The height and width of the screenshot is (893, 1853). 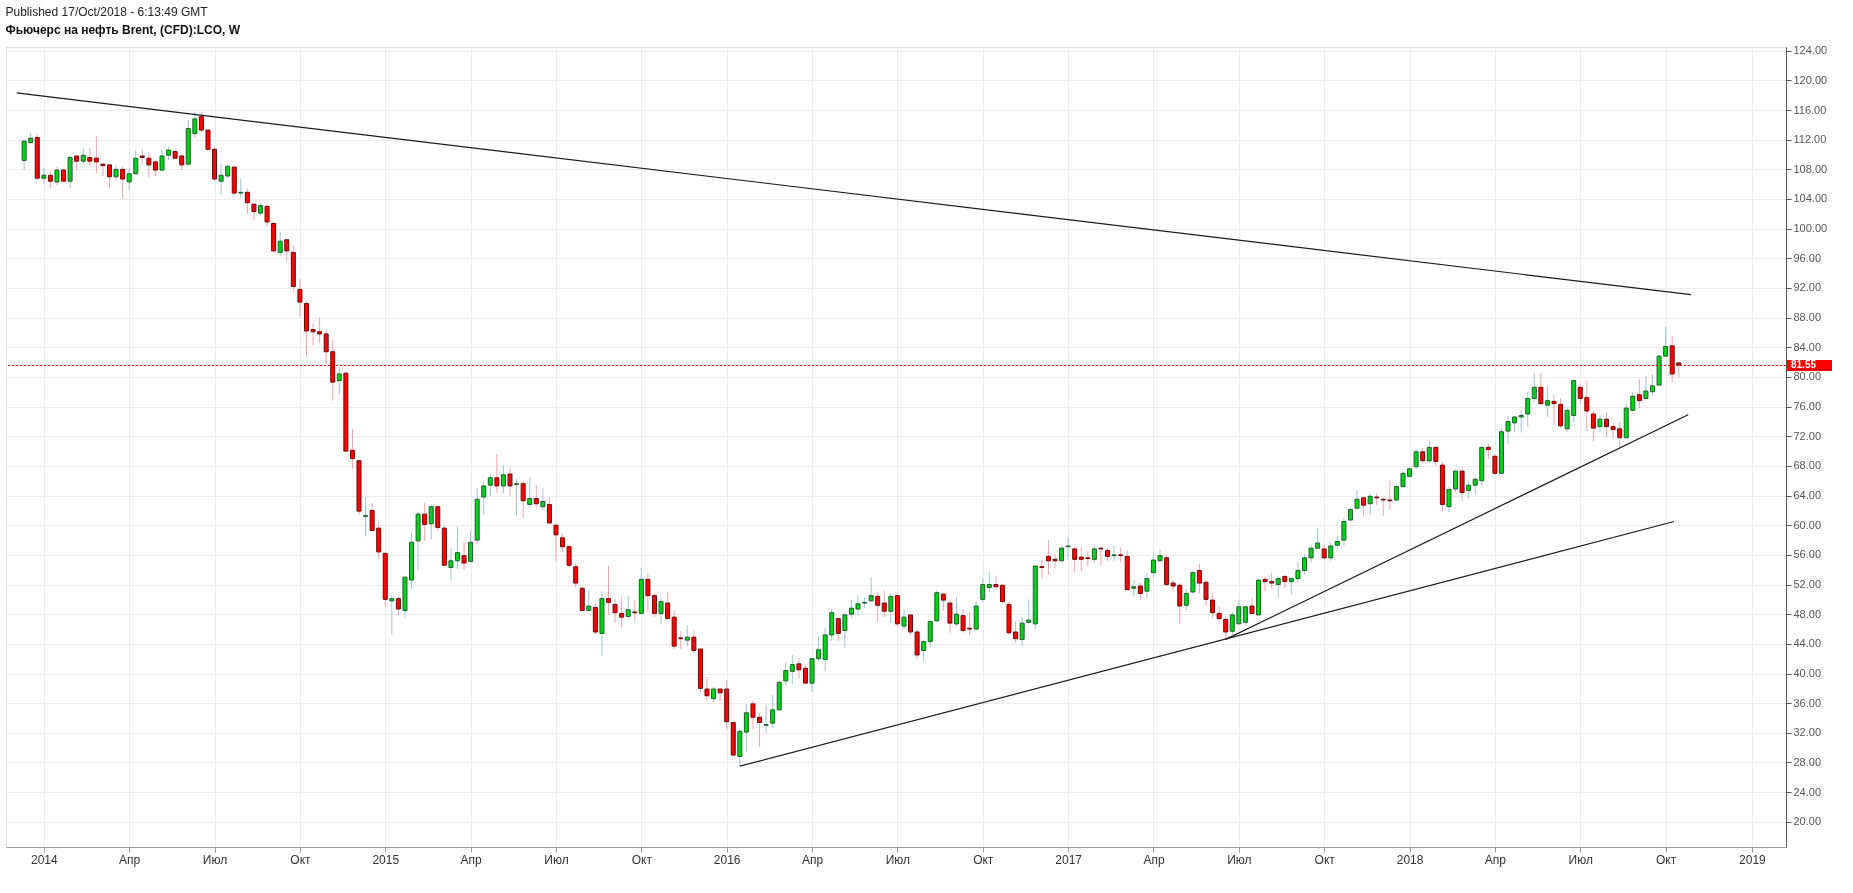 I want to click on y-tick-label: 84.00, so click(x=1807, y=346).